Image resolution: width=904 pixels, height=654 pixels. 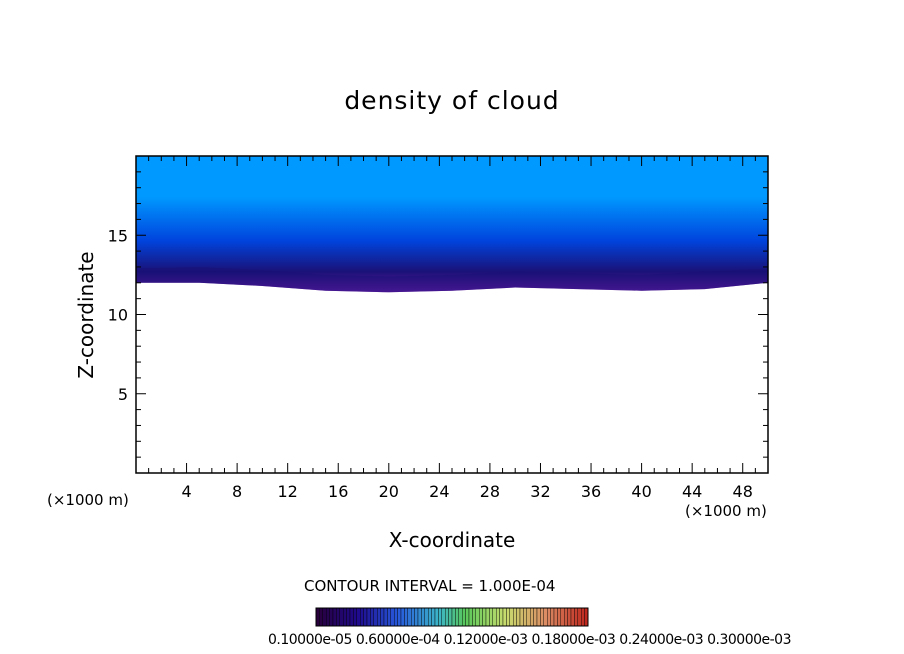 What do you see at coordinates (389, 491) in the screenshot?
I see `x-tick-label: 20` at bounding box center [389, 491].